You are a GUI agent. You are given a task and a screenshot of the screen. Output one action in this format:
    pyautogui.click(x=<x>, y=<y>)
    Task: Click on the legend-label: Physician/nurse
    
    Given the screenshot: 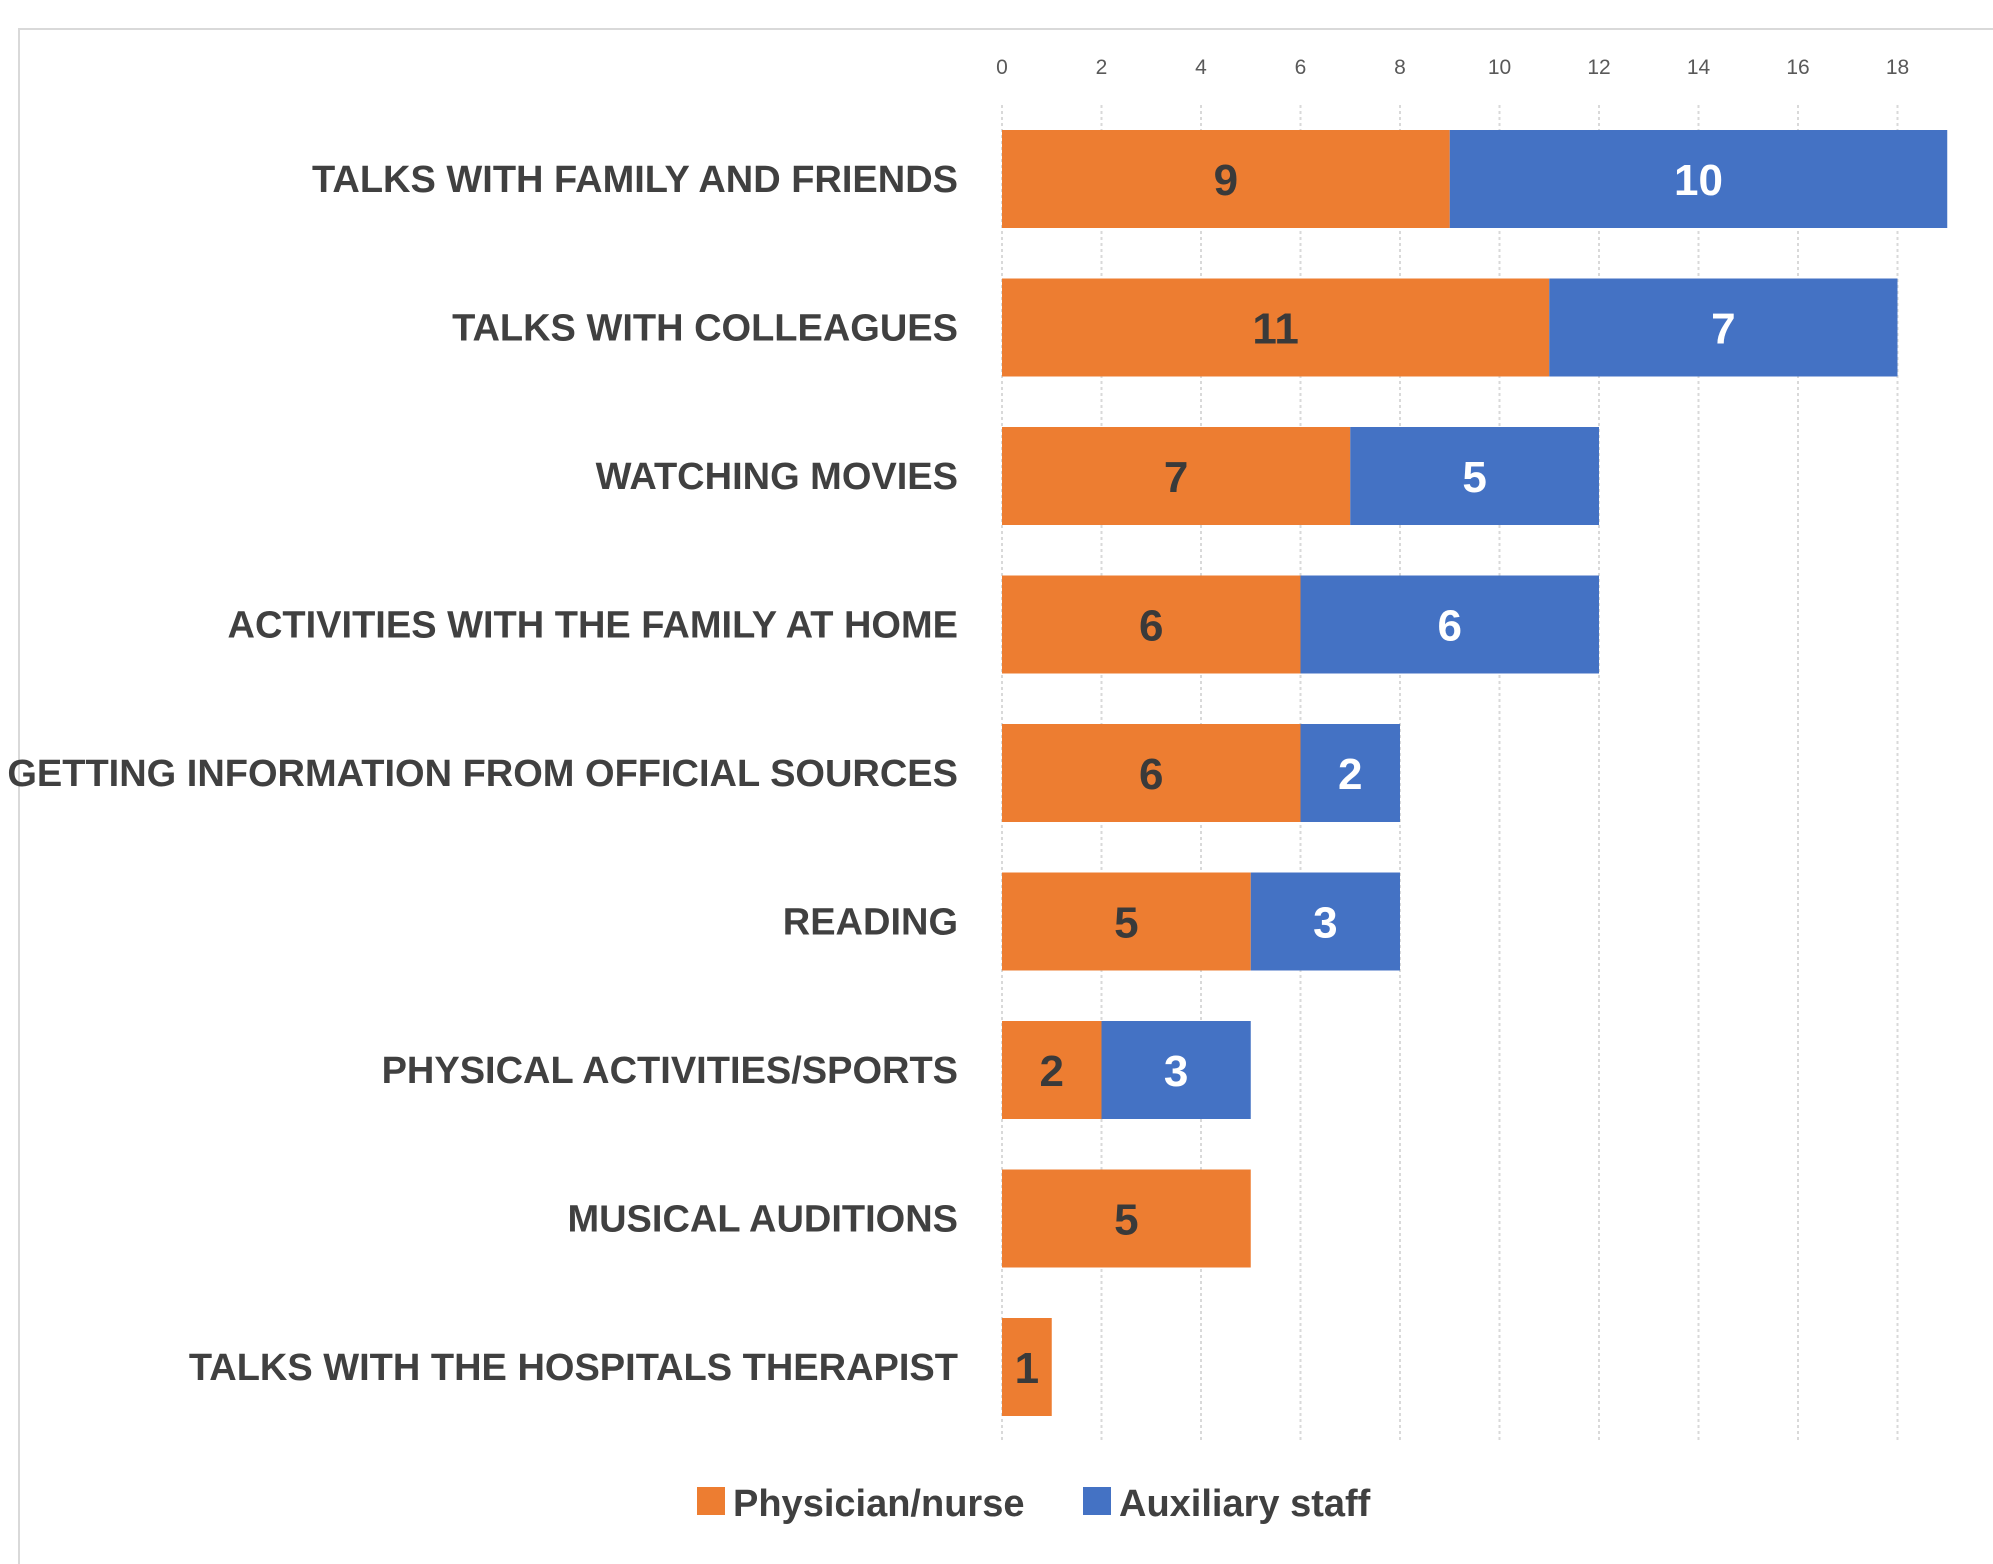 What is the action you would take?
    pyautogui.click(x=878, y=1504)
    